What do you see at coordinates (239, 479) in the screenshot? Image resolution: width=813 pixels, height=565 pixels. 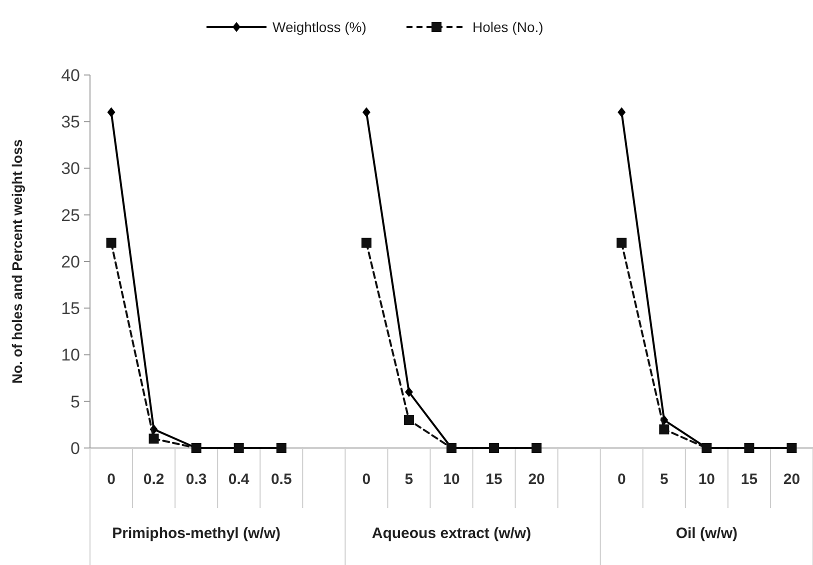 I see `x-tick-label: 0.4` at bounding box center [239, 479].